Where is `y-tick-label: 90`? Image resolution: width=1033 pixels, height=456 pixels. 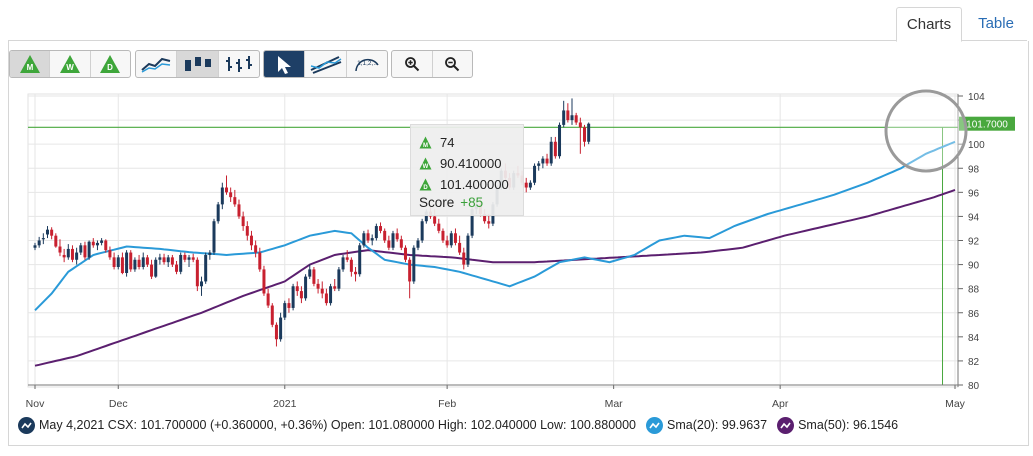 y-tick-label: 90 is located at coordinates (974, 266).